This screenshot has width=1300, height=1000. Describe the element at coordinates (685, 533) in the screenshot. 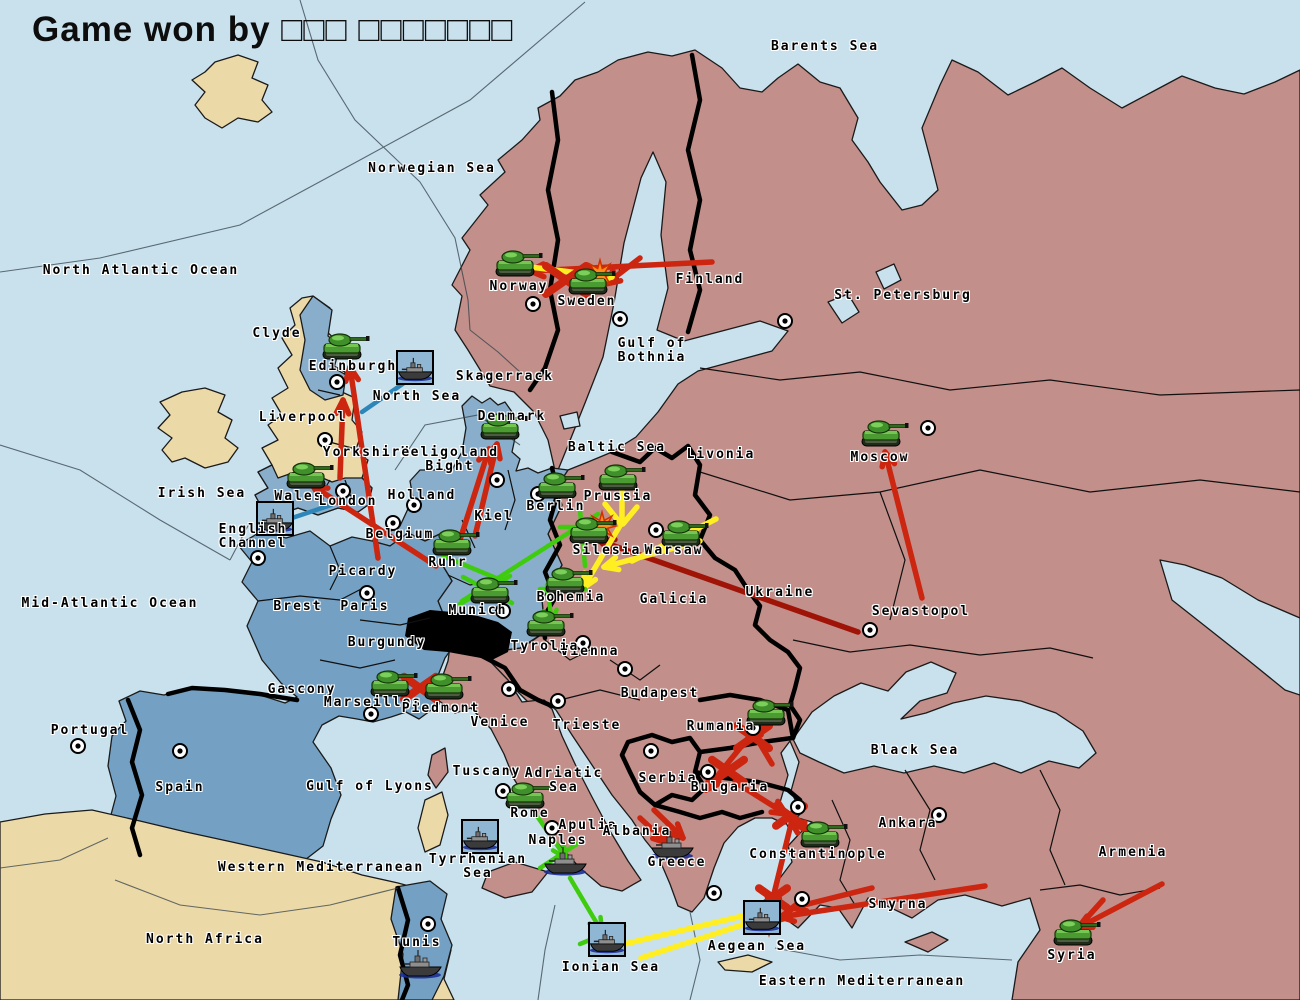

I see `army-unit-warsaw` at that location.